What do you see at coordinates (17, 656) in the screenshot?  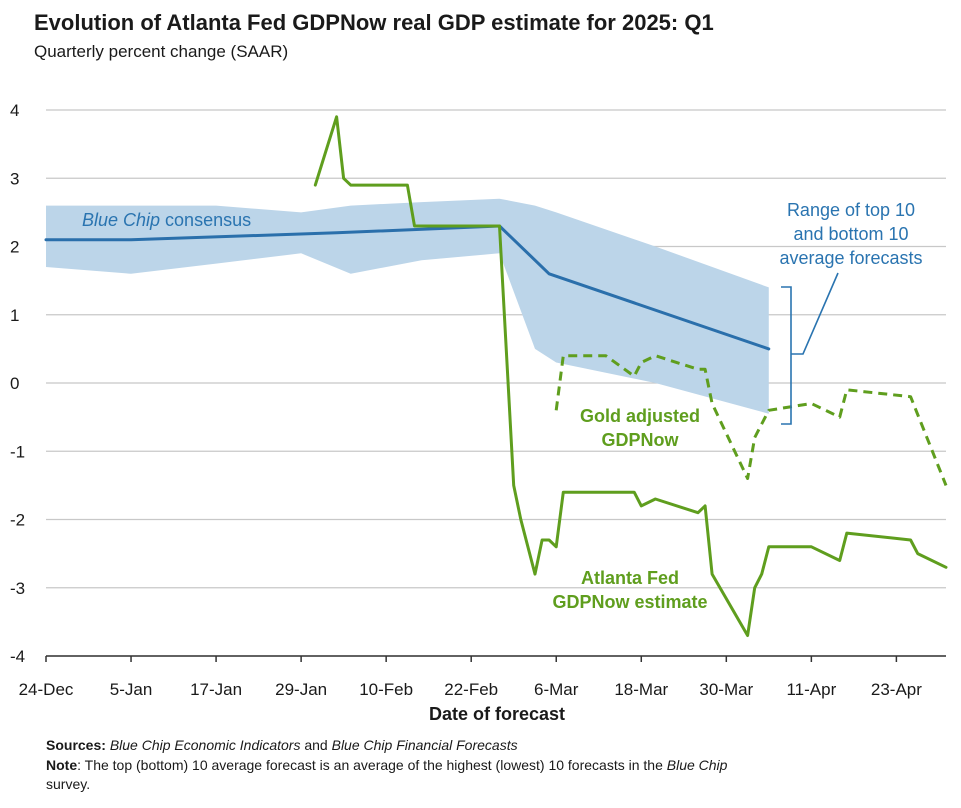 I see `y-tick-label: -4` at bounding box center [17, 656].